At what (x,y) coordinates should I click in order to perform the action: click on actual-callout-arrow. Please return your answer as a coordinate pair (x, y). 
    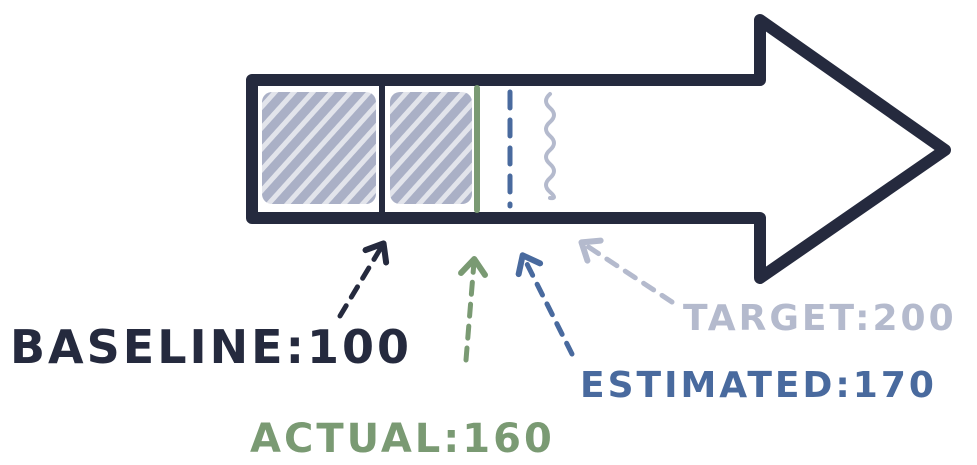
    Looking at the image, I should click on (473, 309).